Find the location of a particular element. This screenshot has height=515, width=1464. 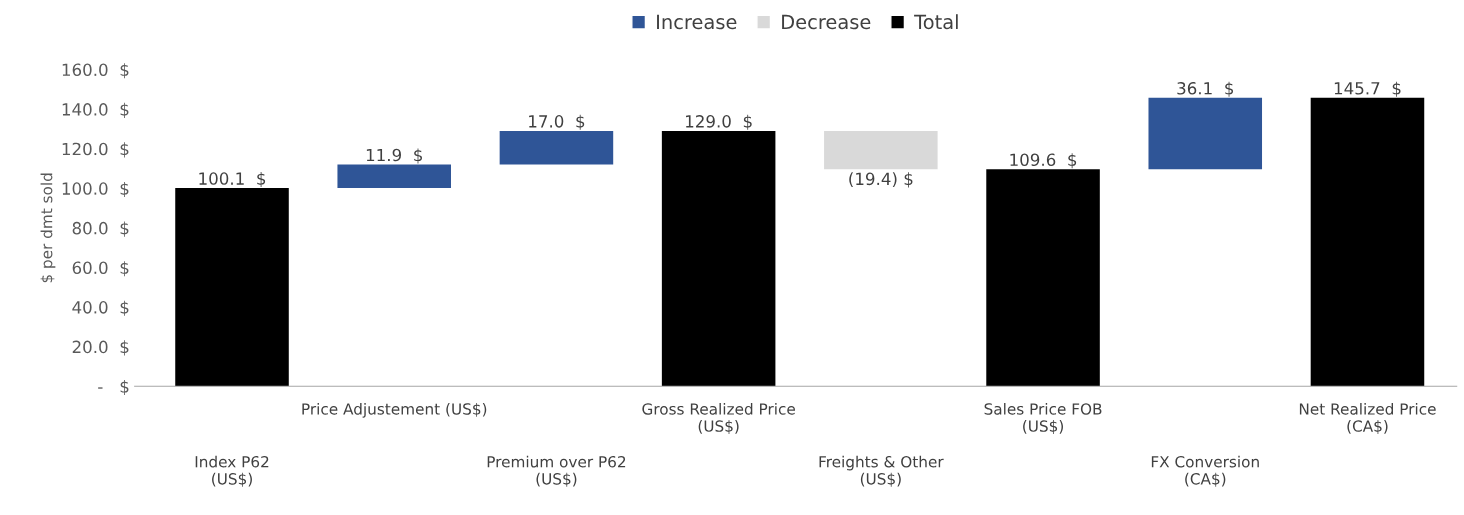

data-label: 145.7 $ is located at coordinates (1367, 89).